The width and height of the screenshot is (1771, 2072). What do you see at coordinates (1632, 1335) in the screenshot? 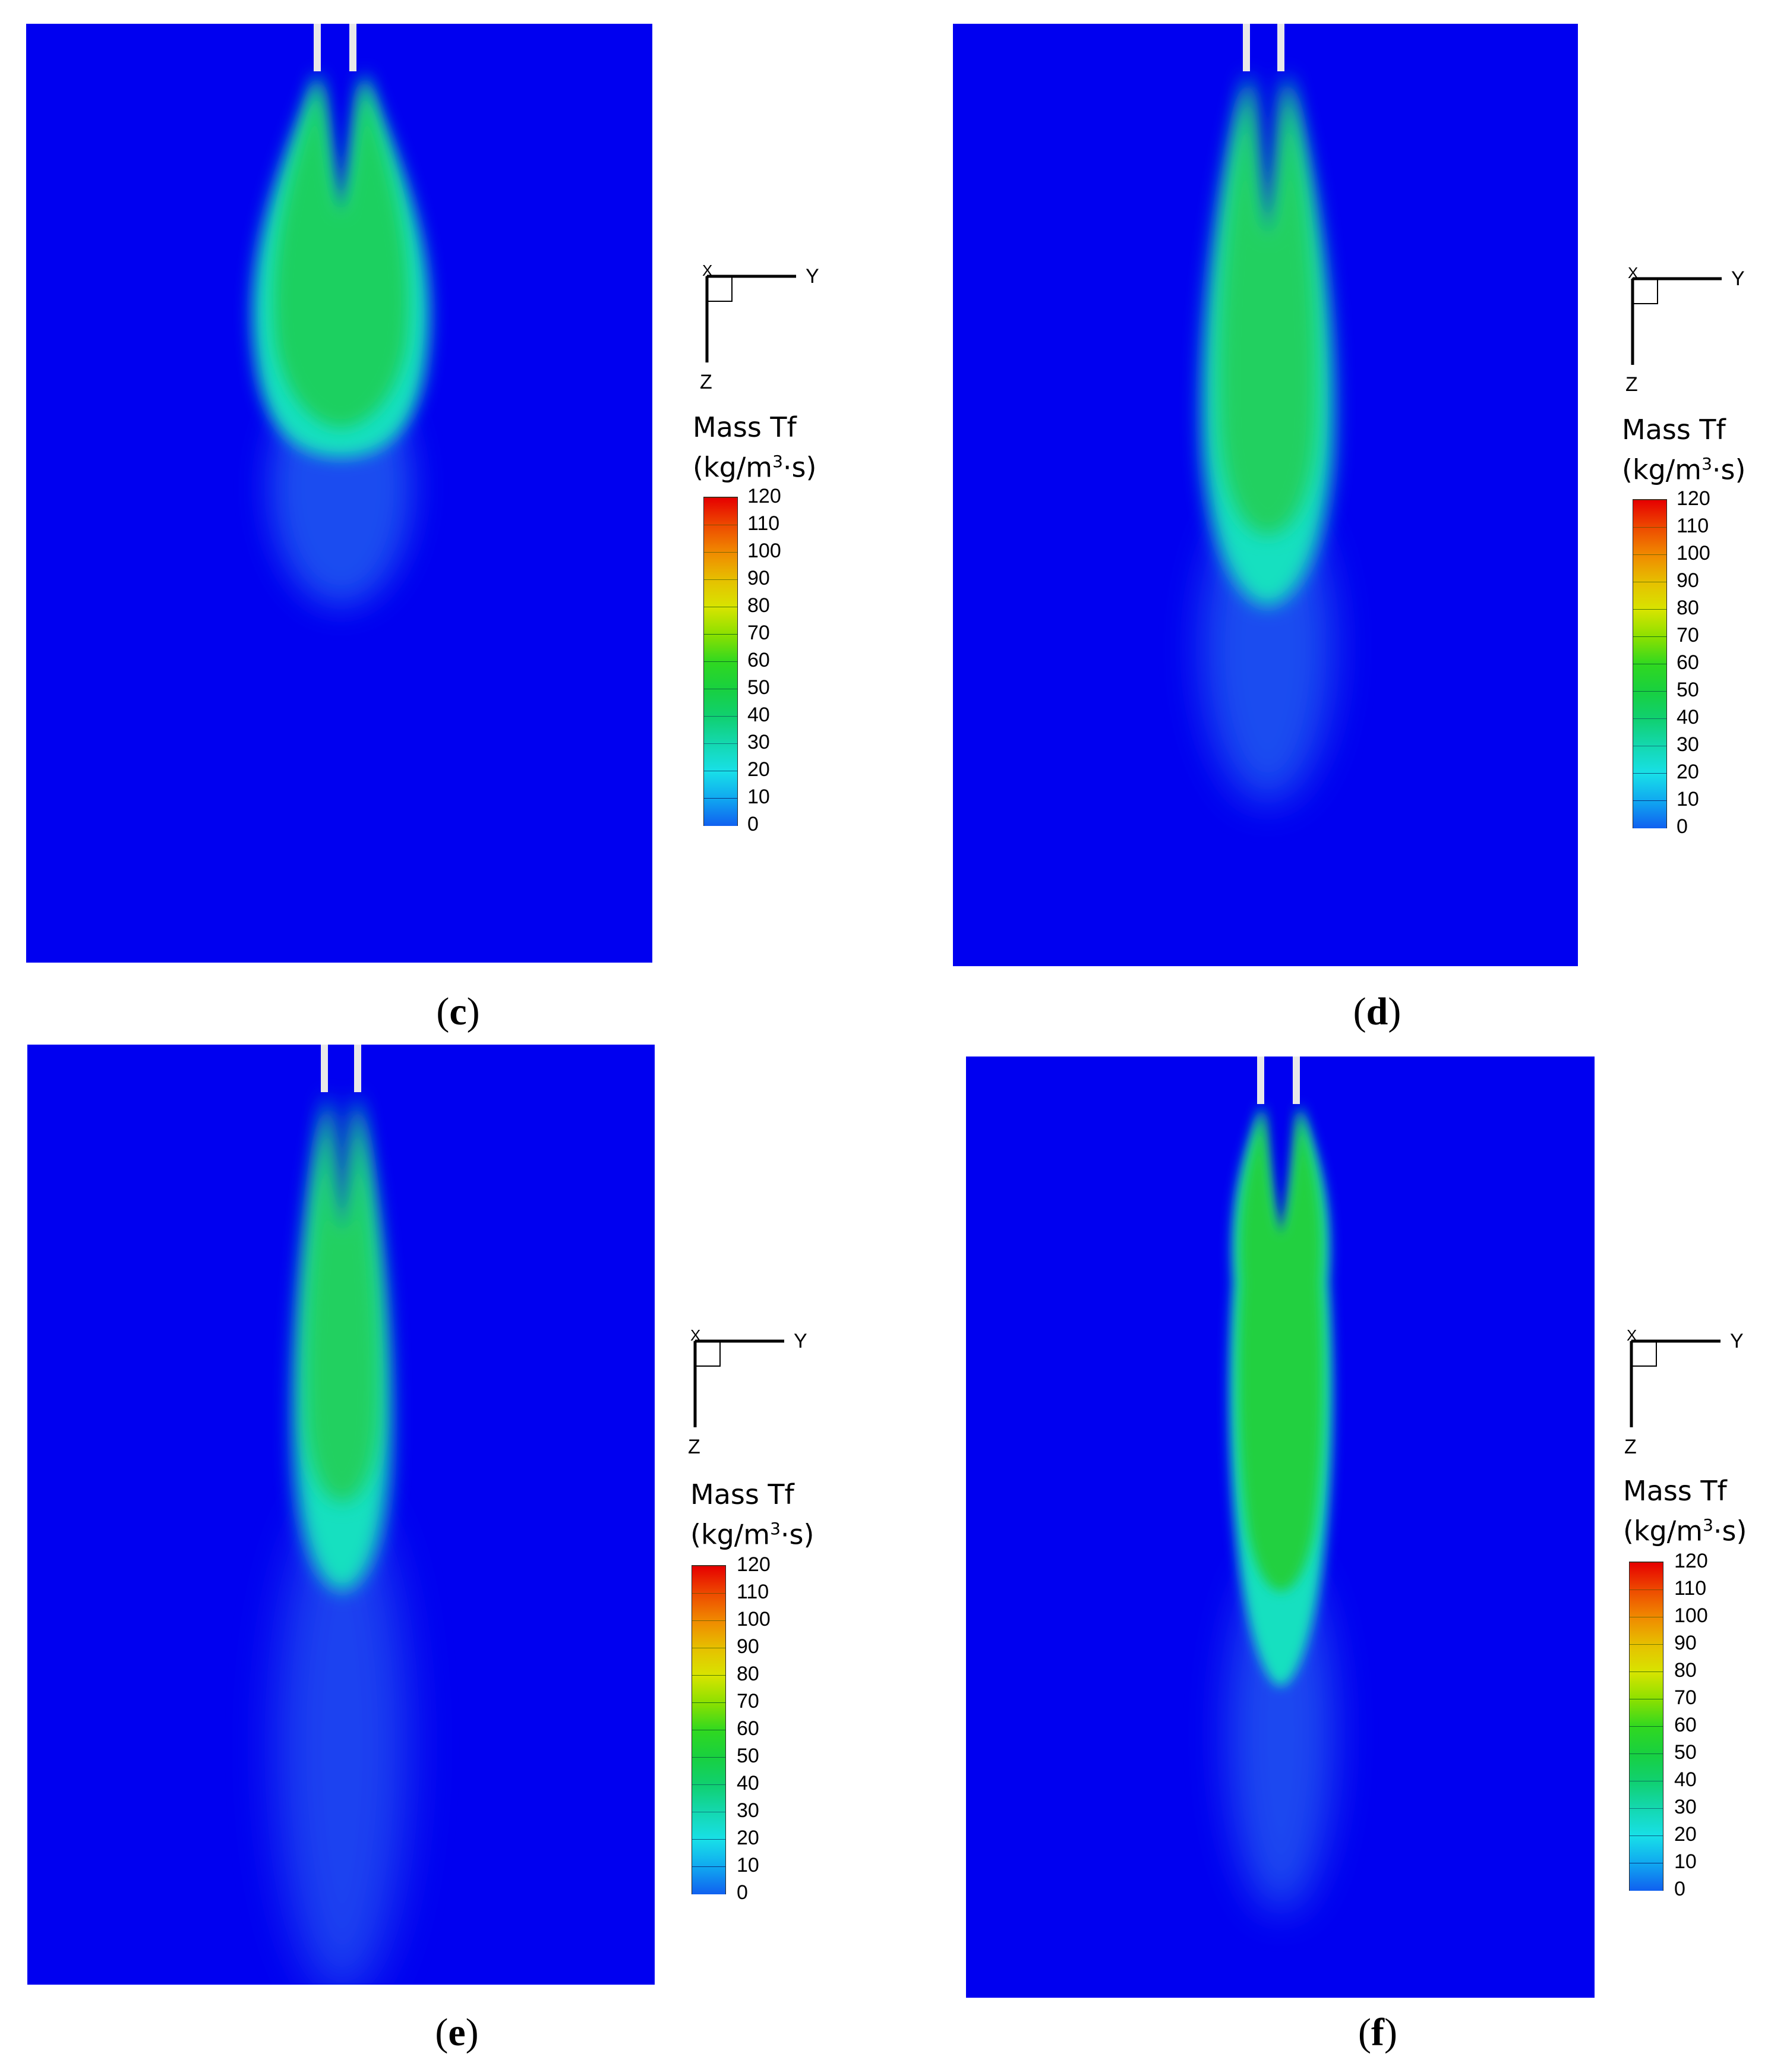
I see `axis-label-x-f: X` at bounding box center [1632, 1335].